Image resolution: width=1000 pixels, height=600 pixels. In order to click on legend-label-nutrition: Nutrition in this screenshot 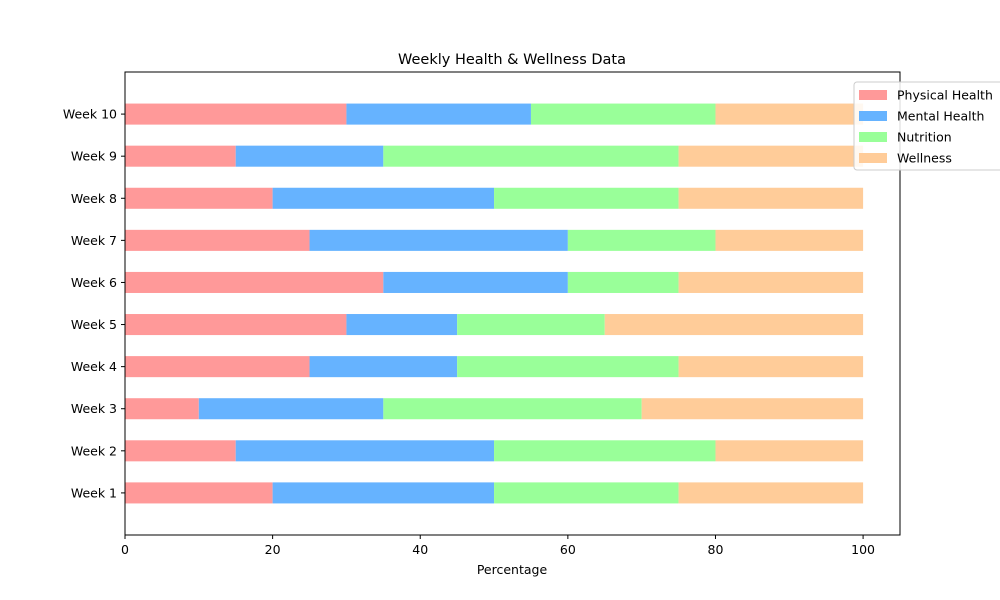, I will do `click(924, 137)`.